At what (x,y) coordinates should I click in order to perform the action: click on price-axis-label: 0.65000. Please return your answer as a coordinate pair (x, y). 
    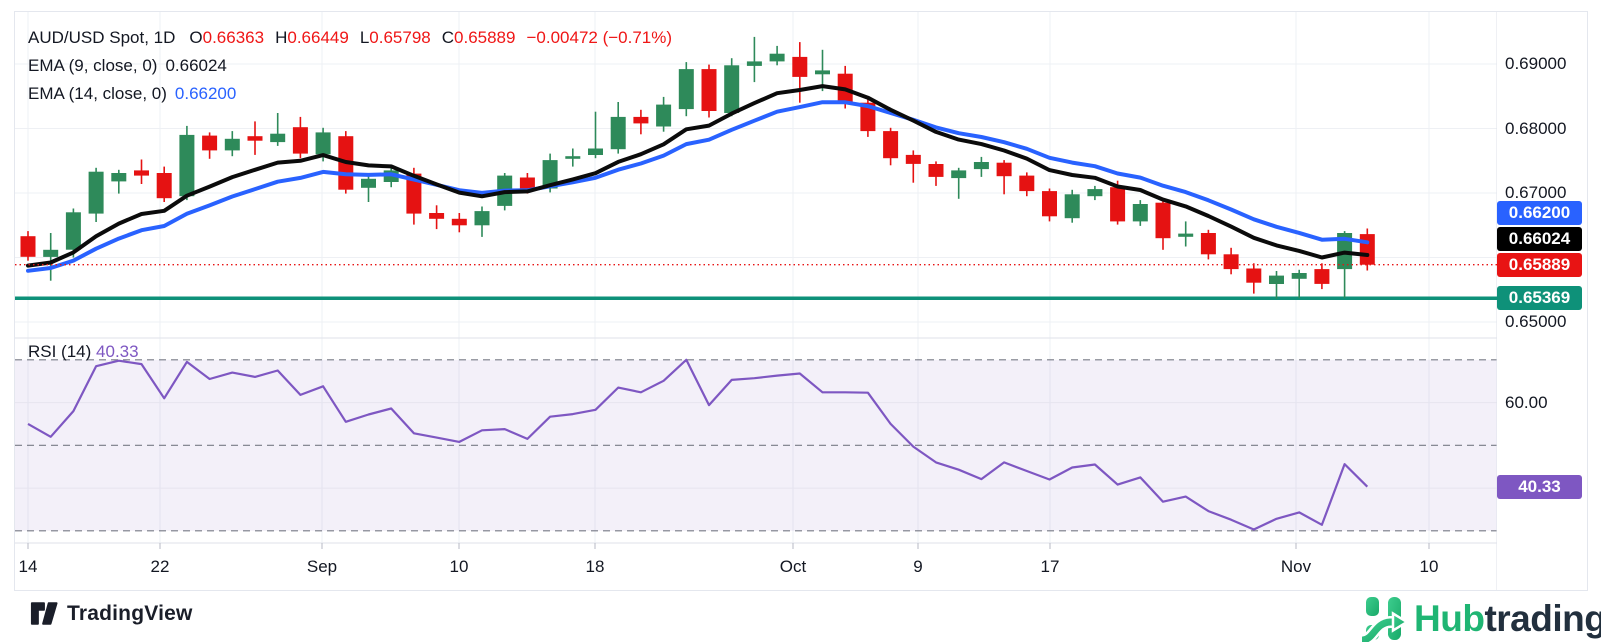
    Looking at the image, I should click on (1536, 321).